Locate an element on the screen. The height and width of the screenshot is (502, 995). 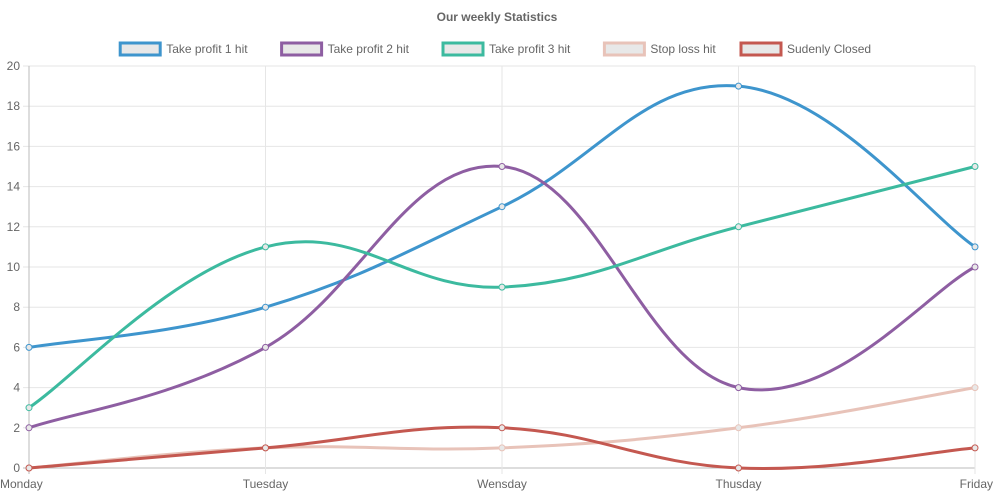
y-tick-label: 20 is located at coordinates (14, 66).